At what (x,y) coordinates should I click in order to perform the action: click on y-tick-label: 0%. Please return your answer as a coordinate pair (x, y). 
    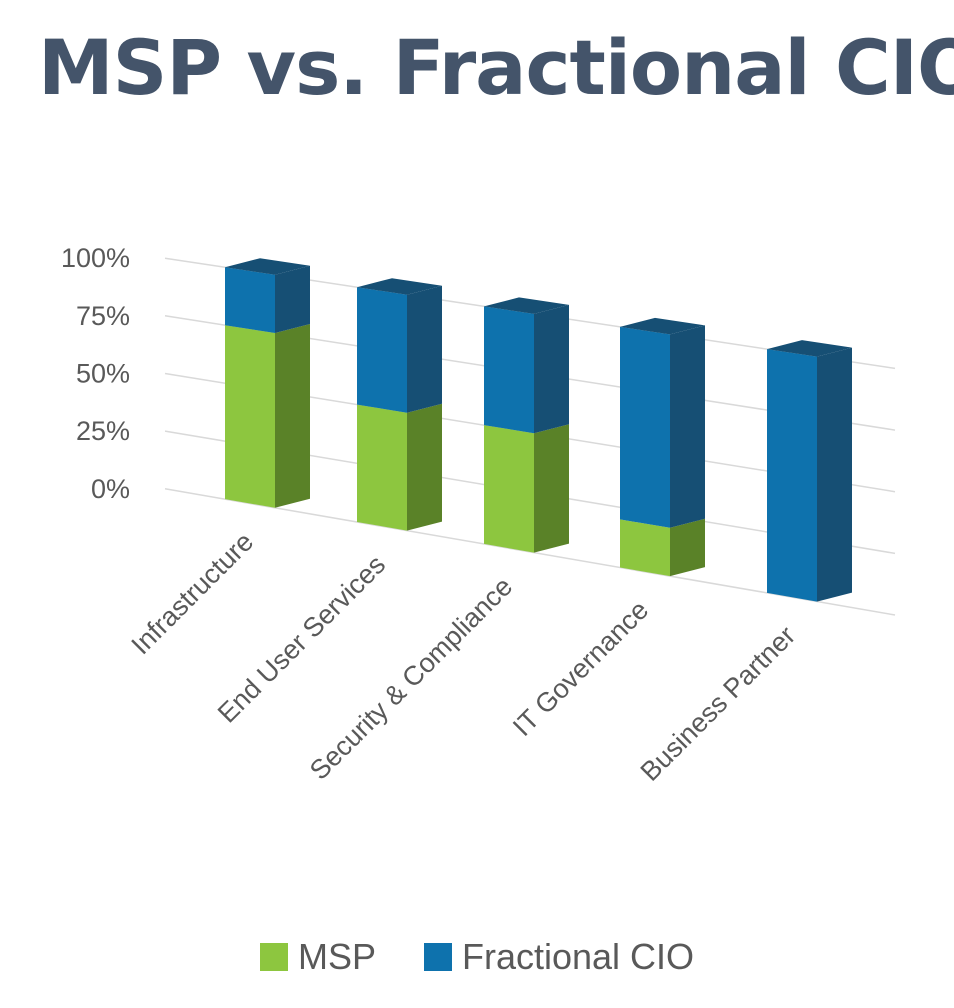
    Looking at the image, I should click on (110, 489).